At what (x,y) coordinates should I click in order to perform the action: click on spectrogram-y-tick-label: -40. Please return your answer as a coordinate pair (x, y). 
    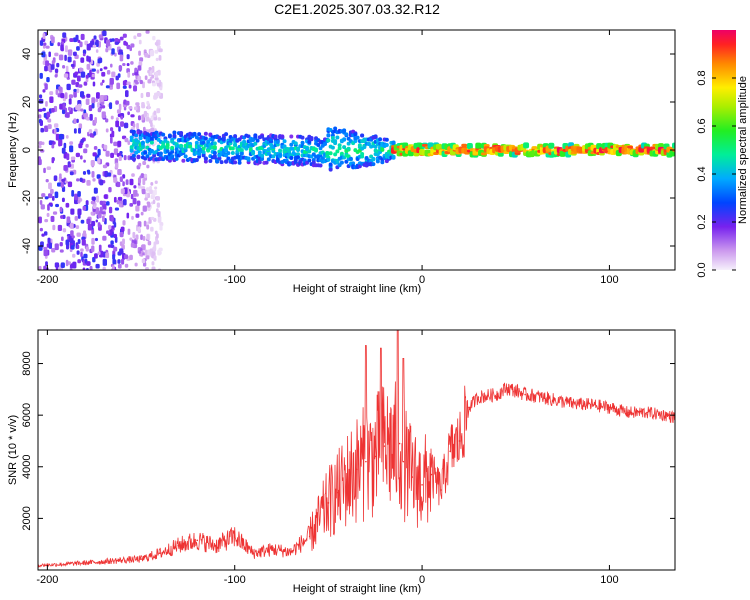
    Looking at the image, I should click on (27, 246).